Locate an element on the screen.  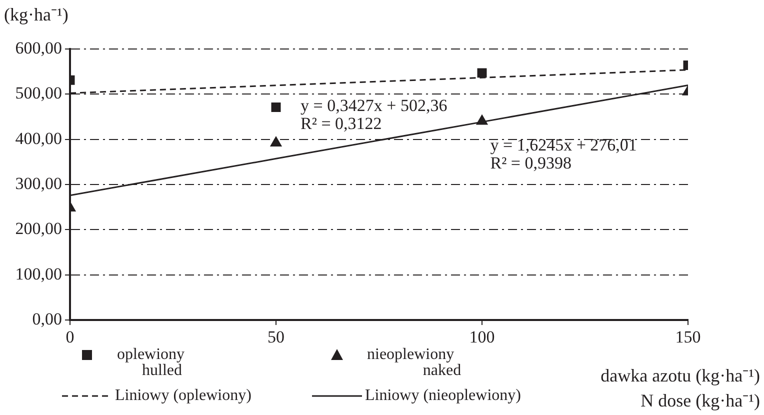
x-tick-label: 150 is located at coordinates (688, 337).